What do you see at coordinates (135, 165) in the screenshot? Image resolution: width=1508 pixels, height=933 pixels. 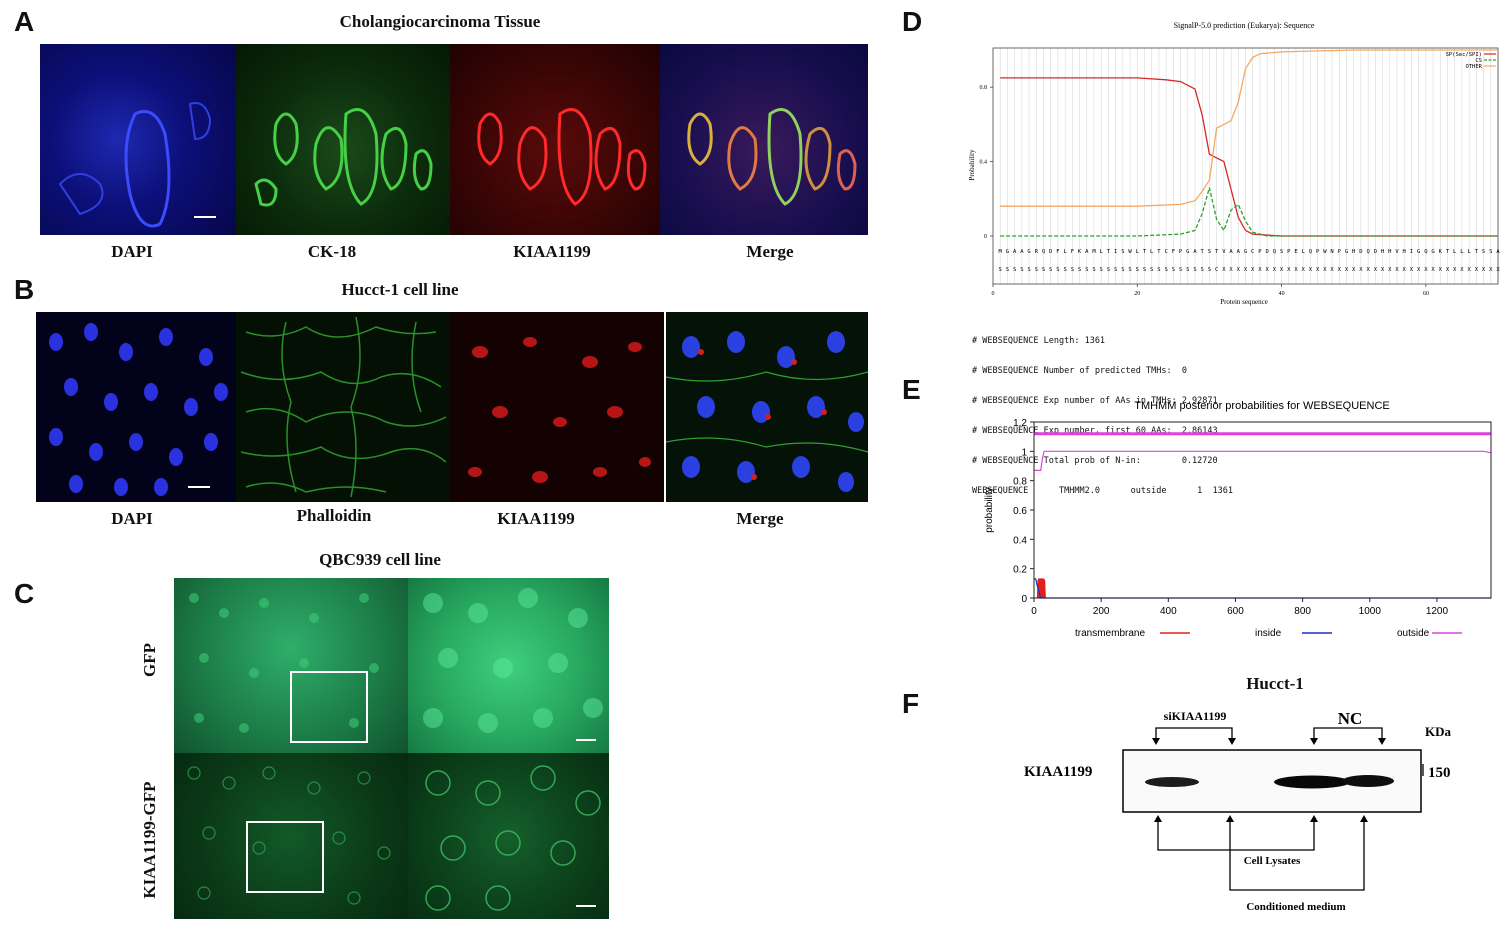 I see `dapi-tissue-pattern` at bounding box center [135, 165].